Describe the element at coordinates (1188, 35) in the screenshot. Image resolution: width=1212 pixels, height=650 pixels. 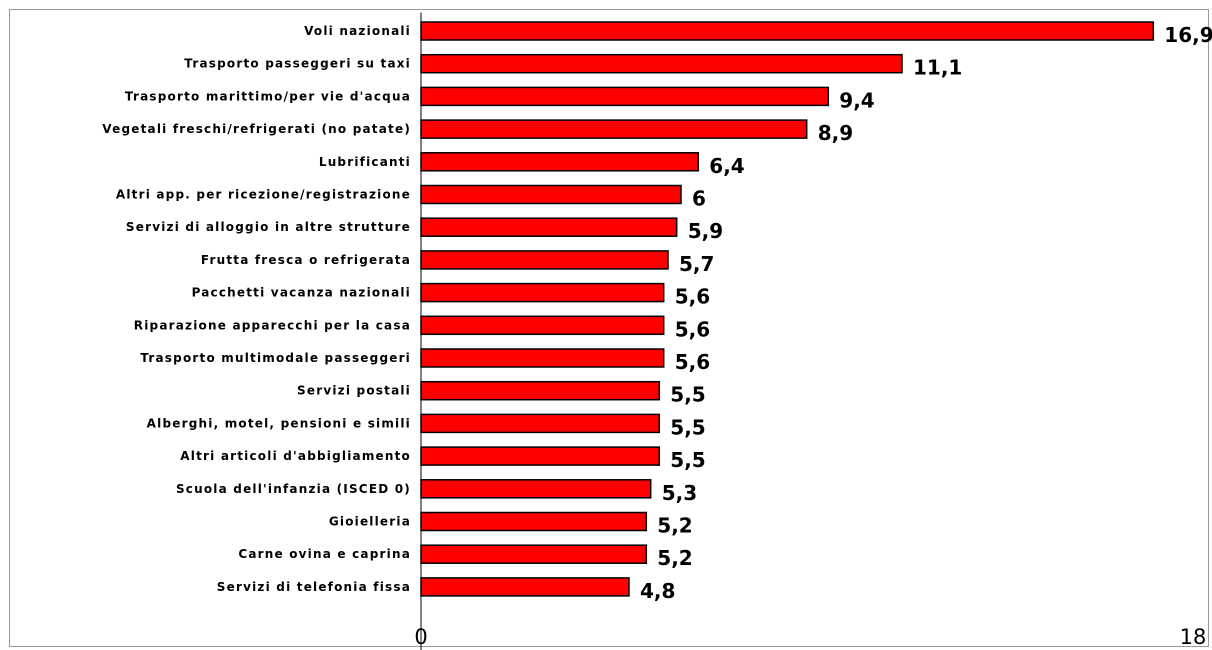
I see `value-label: 16,9` at that location.